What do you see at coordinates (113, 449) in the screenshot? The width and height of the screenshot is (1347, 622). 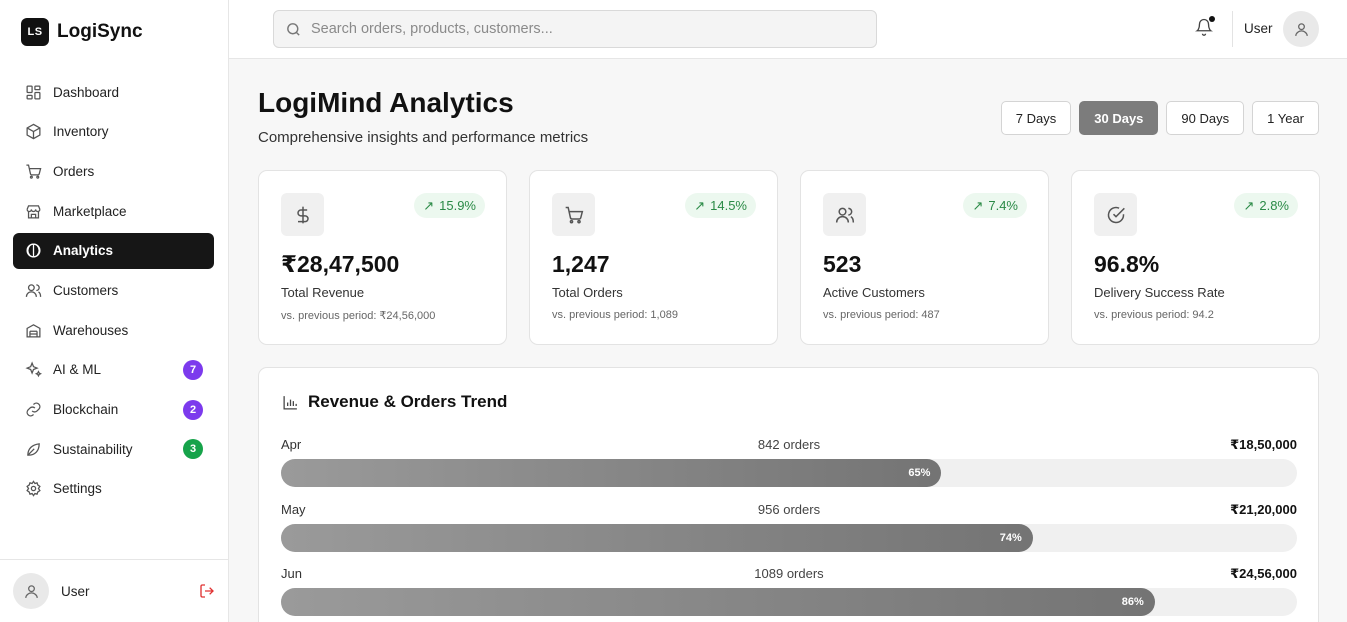 I see `sidebar-item-sustainability: Sustainability 3` at bounding box center [113, 449].